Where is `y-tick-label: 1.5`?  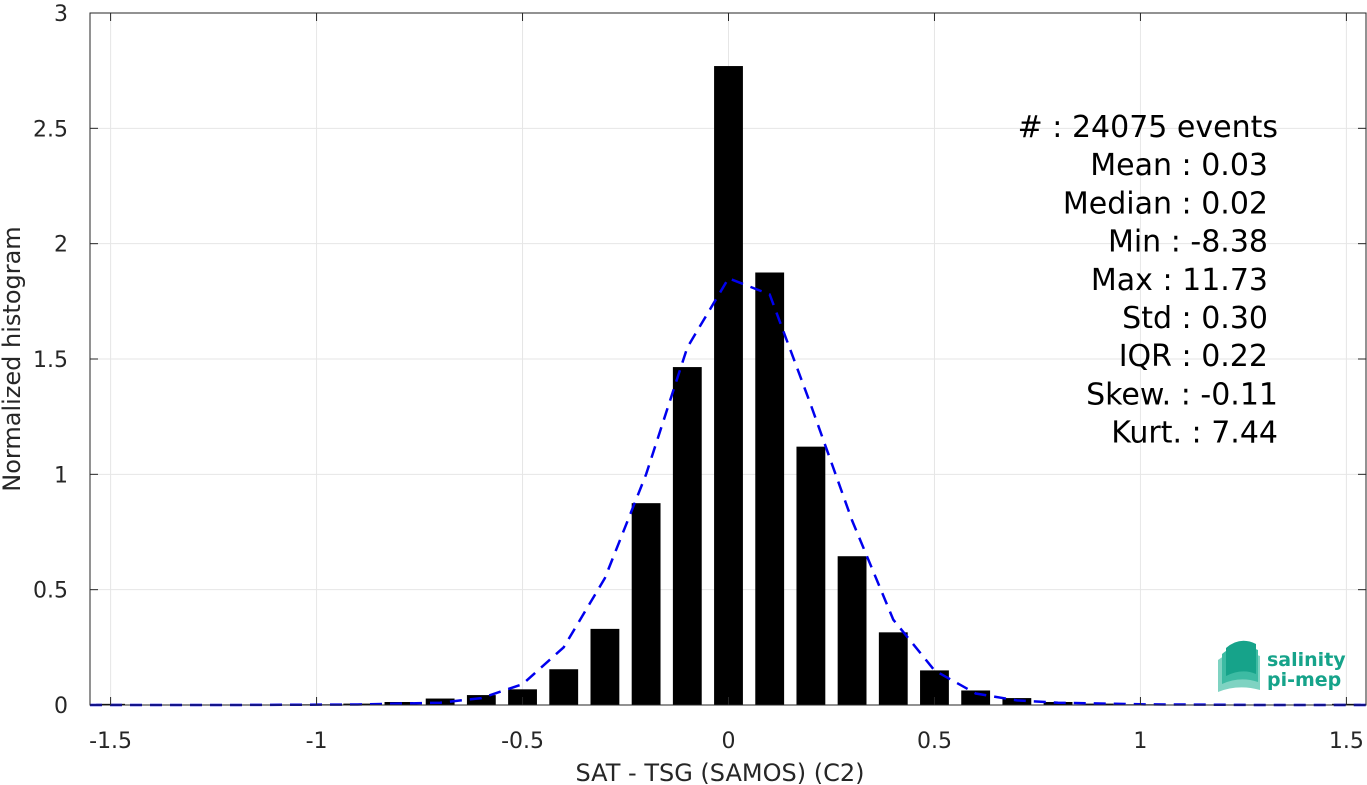
y-tick-label: 1.5 is located at coordinates (50, 360).